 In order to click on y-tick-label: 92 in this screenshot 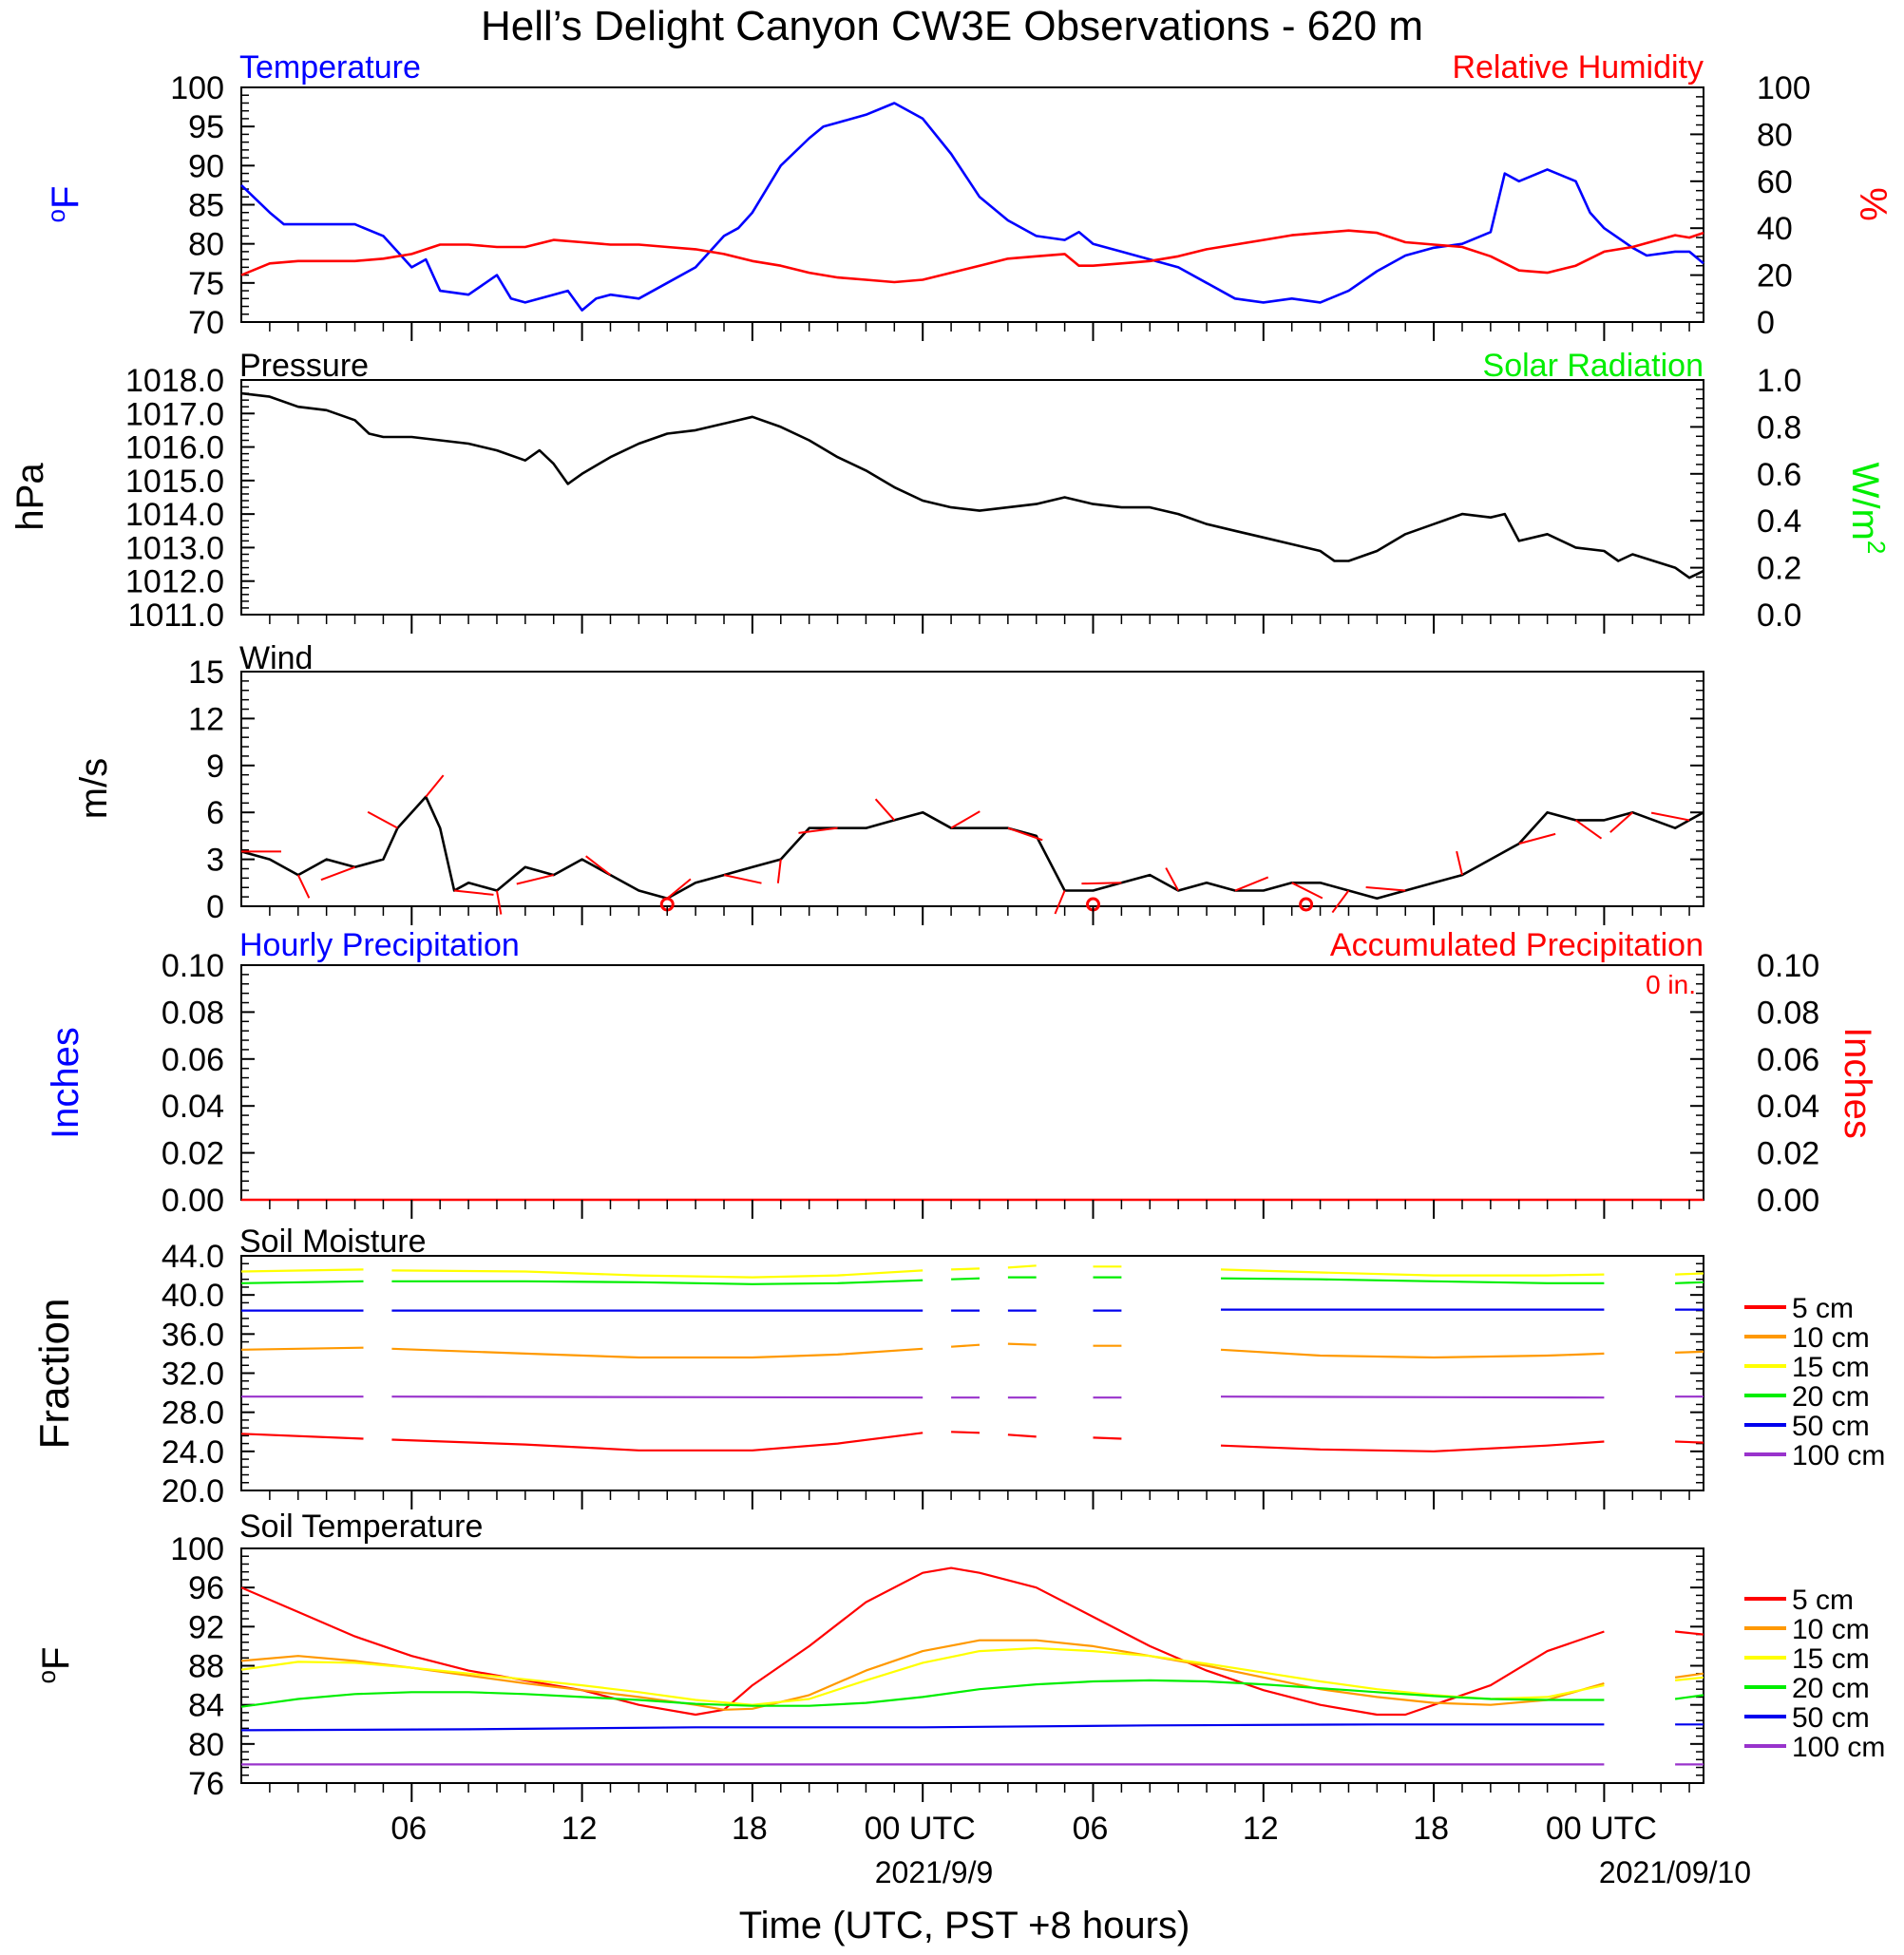, I will do `click(206, 1627)`.